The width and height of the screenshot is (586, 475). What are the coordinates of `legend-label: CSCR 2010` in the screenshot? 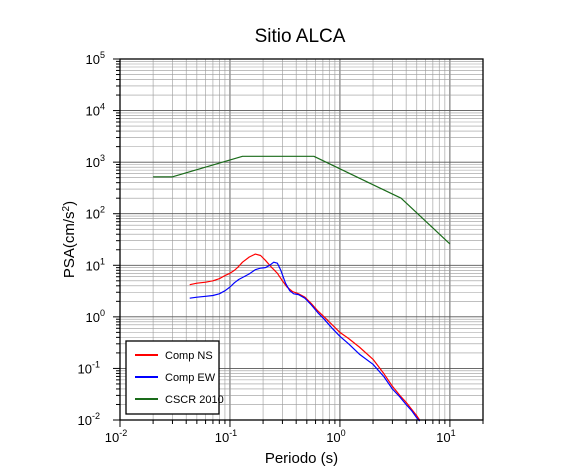 It's located at (194, 400).